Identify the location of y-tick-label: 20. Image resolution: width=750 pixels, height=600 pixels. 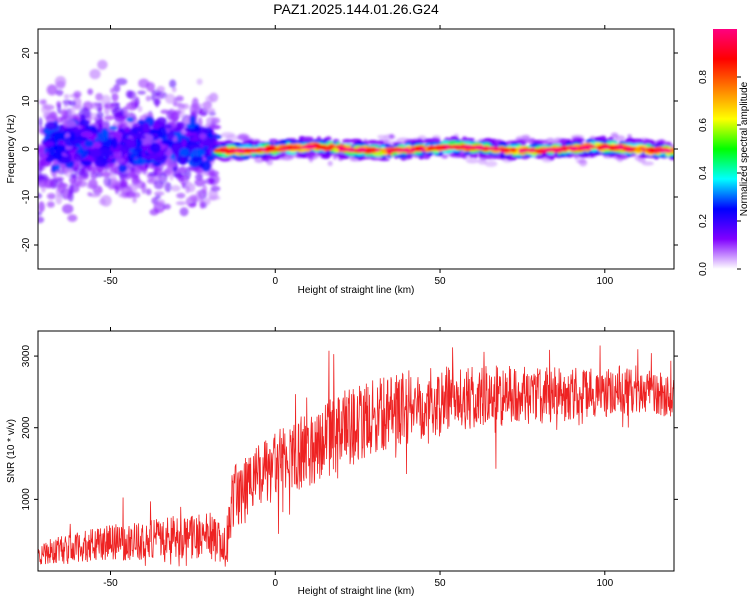
(26, 53).